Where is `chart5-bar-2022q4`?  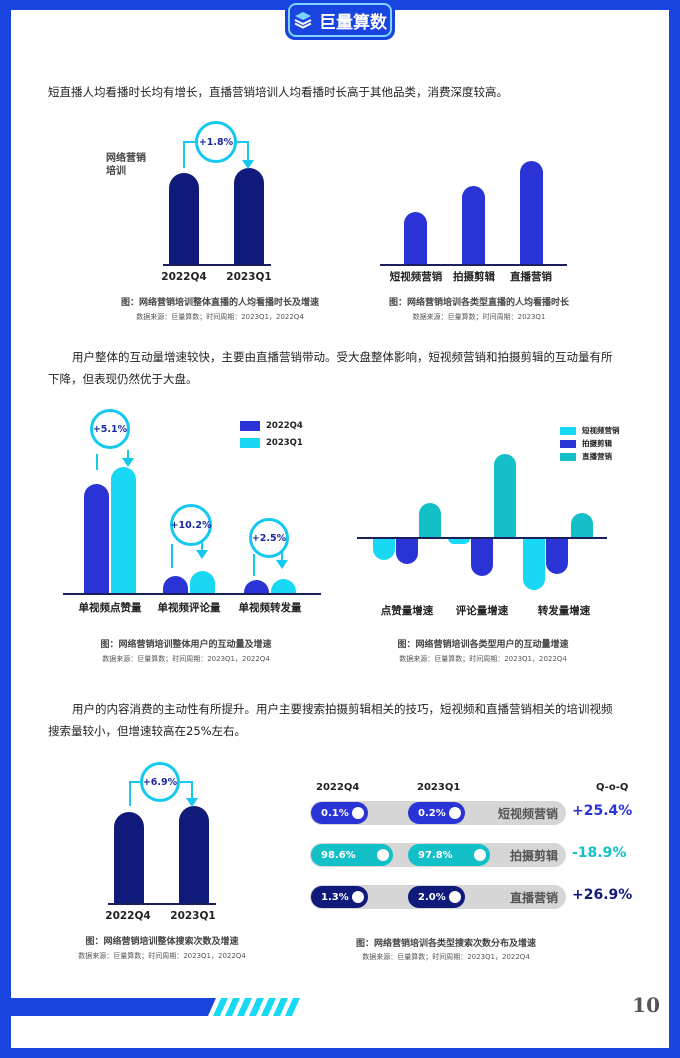
chart5-bar-2022q4 is located at coordinates (129, 858).